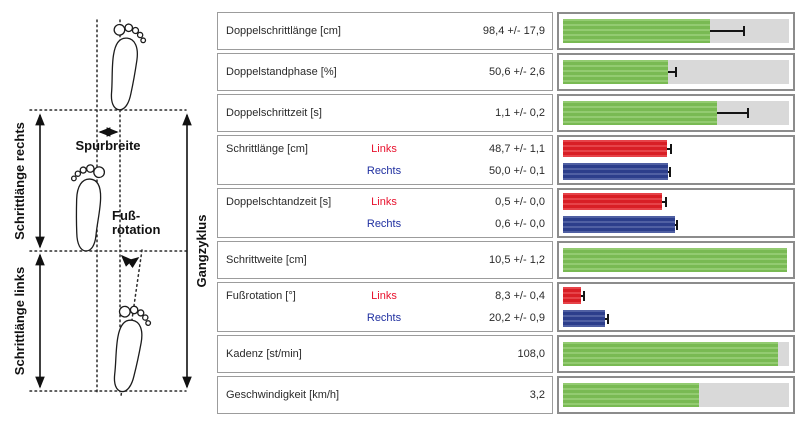  What do you see at coordinates (517, 149) in the screenshot?
I see `parameter-value: 48,7 +/- 1,1` at bounding box center [517, 149].